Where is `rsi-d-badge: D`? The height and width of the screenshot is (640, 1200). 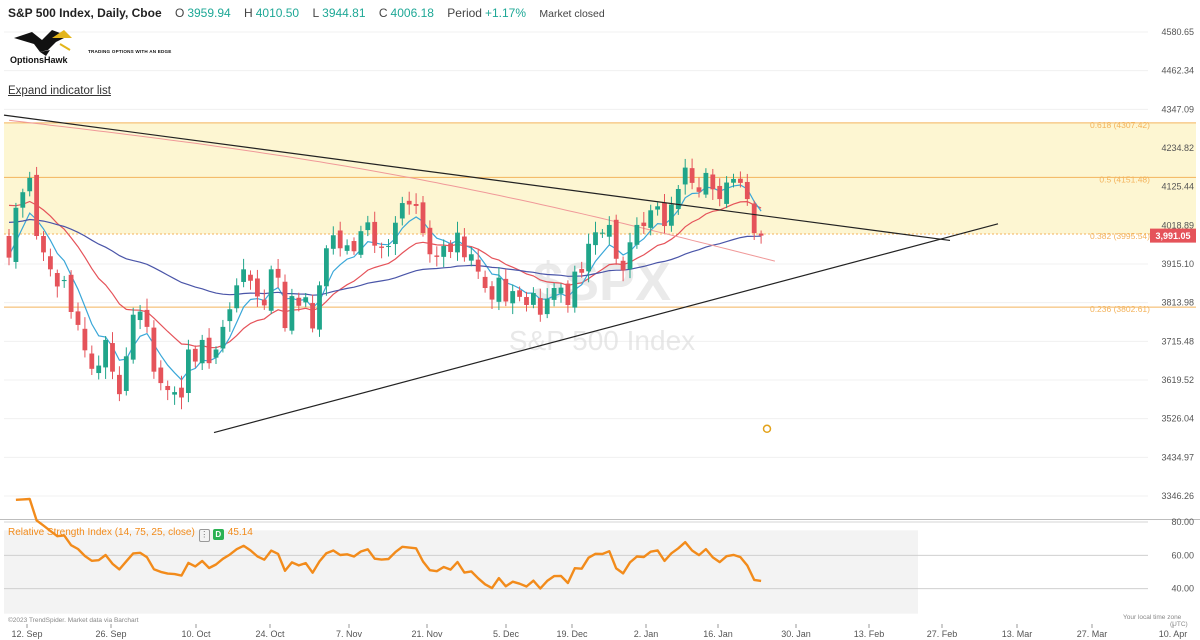 rsi-d-badge: D is located at coordinates (218, 534).